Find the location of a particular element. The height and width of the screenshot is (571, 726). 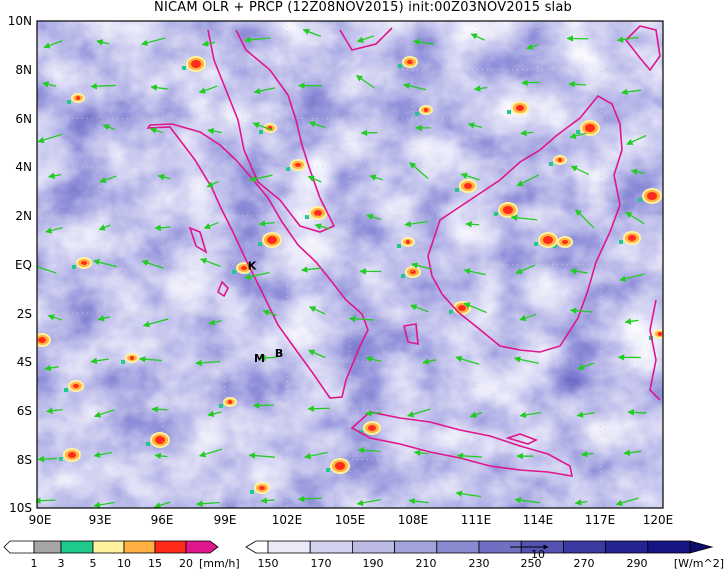

lat-axis: 10N 8N 6N 4N 2N EQ 2S 4S 6S 8S 10S is located at coordinates (20, 264).